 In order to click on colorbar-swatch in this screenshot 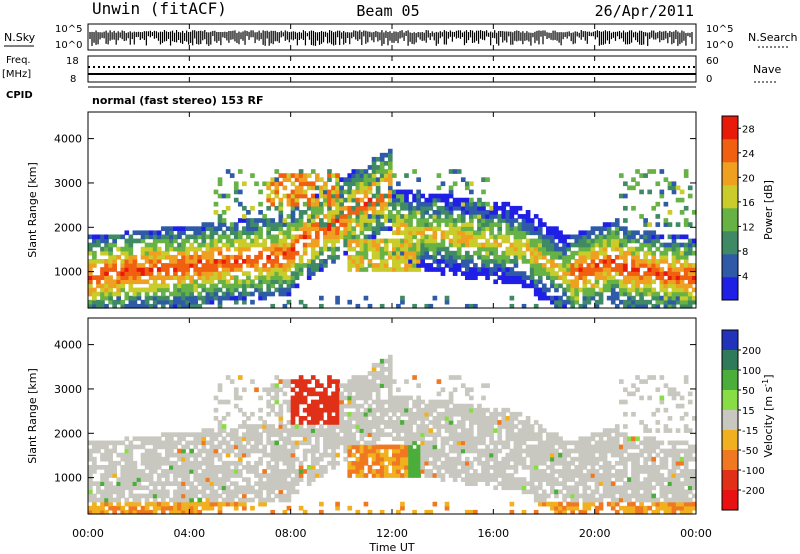, I will do `click(730, 289)`.